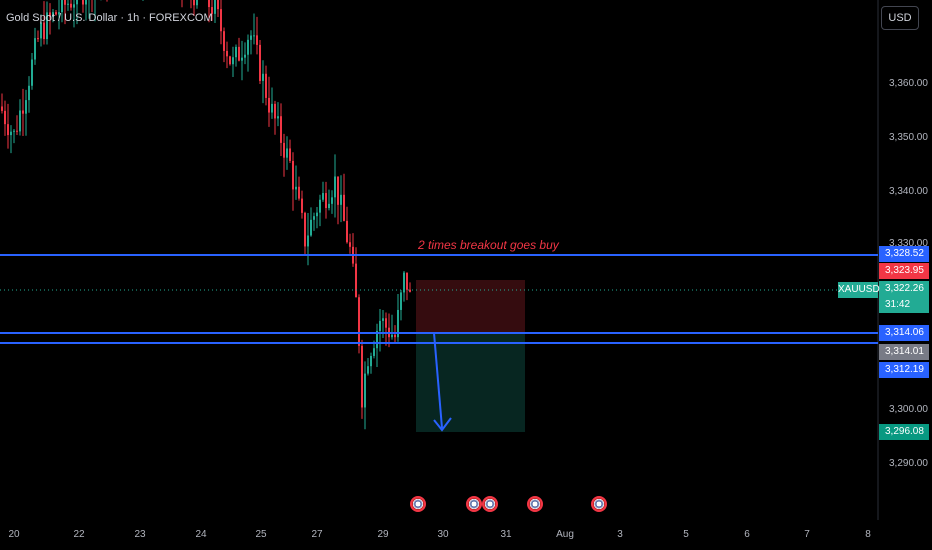  Describe the element at coordinates (261, 534) in the screenshot. I see `x-tick-label: 25` at that location.